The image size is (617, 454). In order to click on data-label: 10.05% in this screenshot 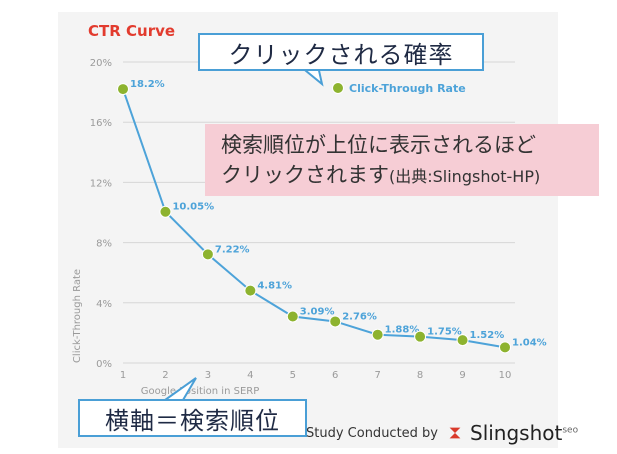, I will do `click(193, 207)`.